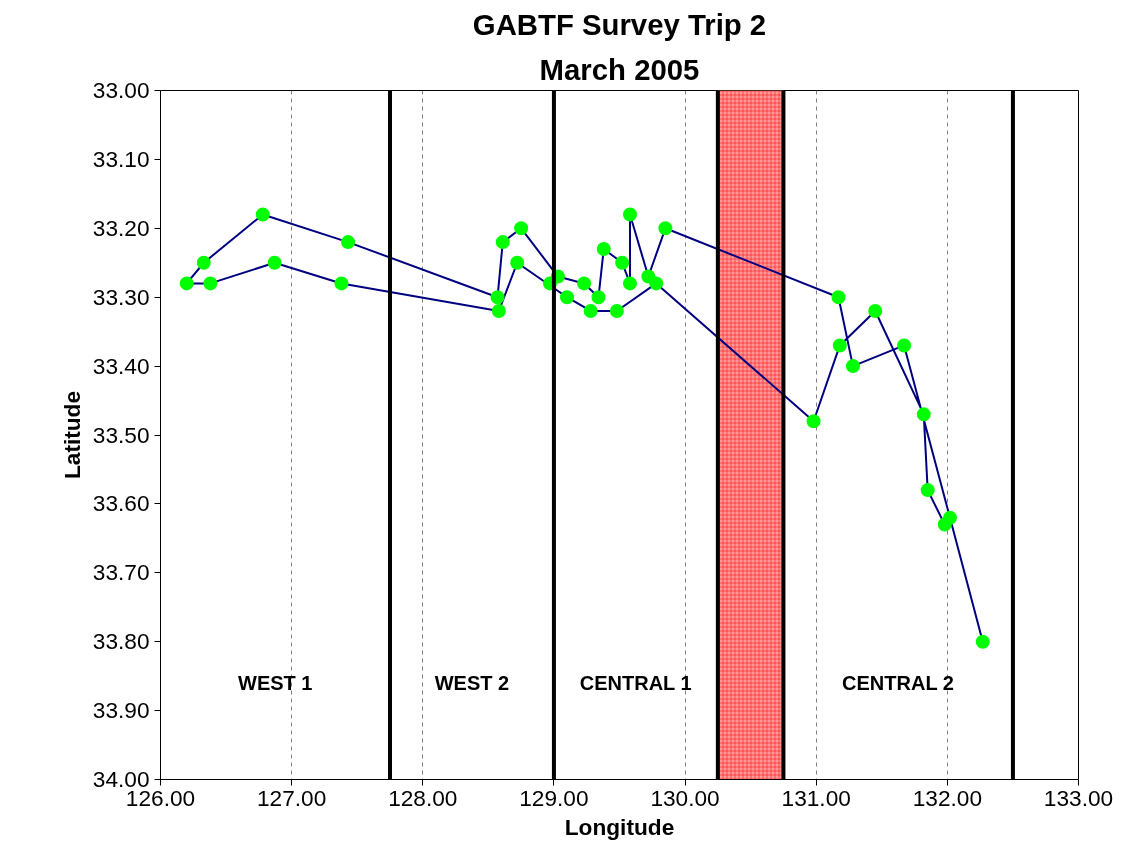 The width and height of the screenshot is (1136, 842). What do you see at coordinates (121, 365) in the screenshot?
I see `y-tick-label: 33.40` at bounding box center [121, 365].